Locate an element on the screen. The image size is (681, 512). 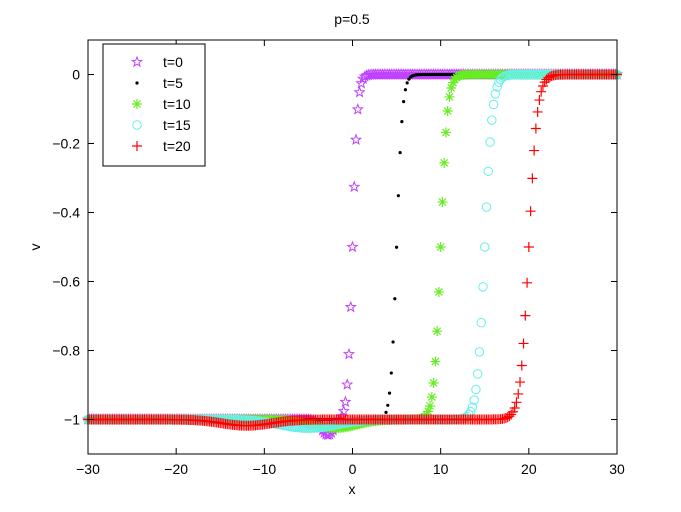
legend-label: t=0 is located at coordinates (173, 62).